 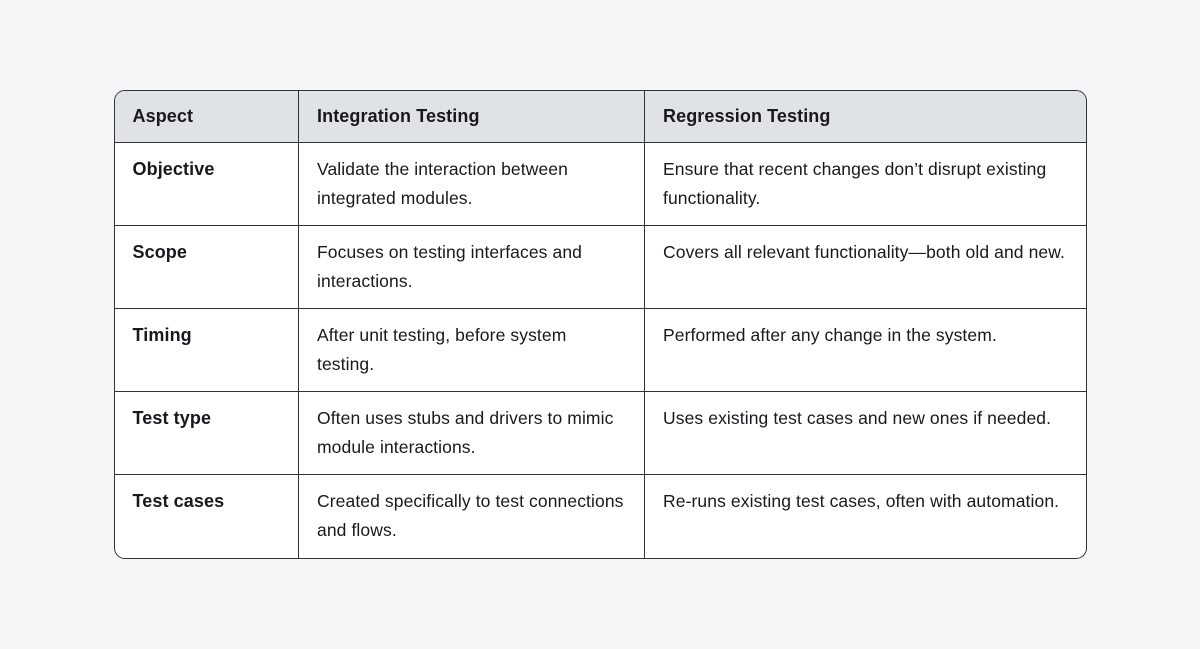 I want to click on column-header-integration-testing: Integration Testing, so click(x=471, y=117).